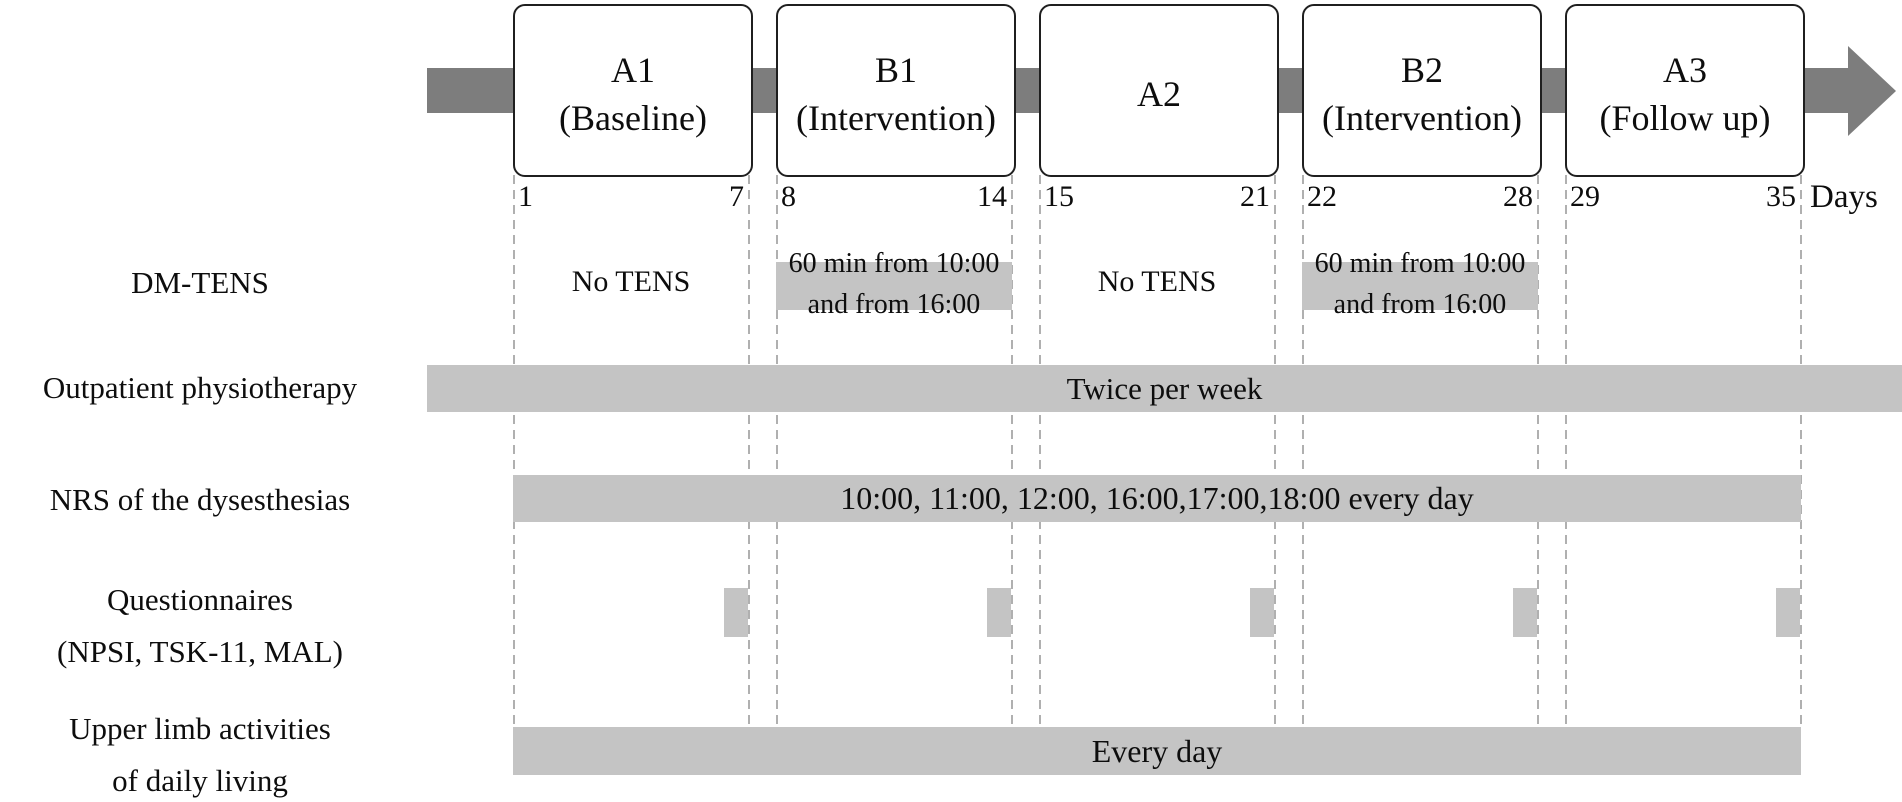  I want to click on day-start-a2: 15, so click(1059, 196).